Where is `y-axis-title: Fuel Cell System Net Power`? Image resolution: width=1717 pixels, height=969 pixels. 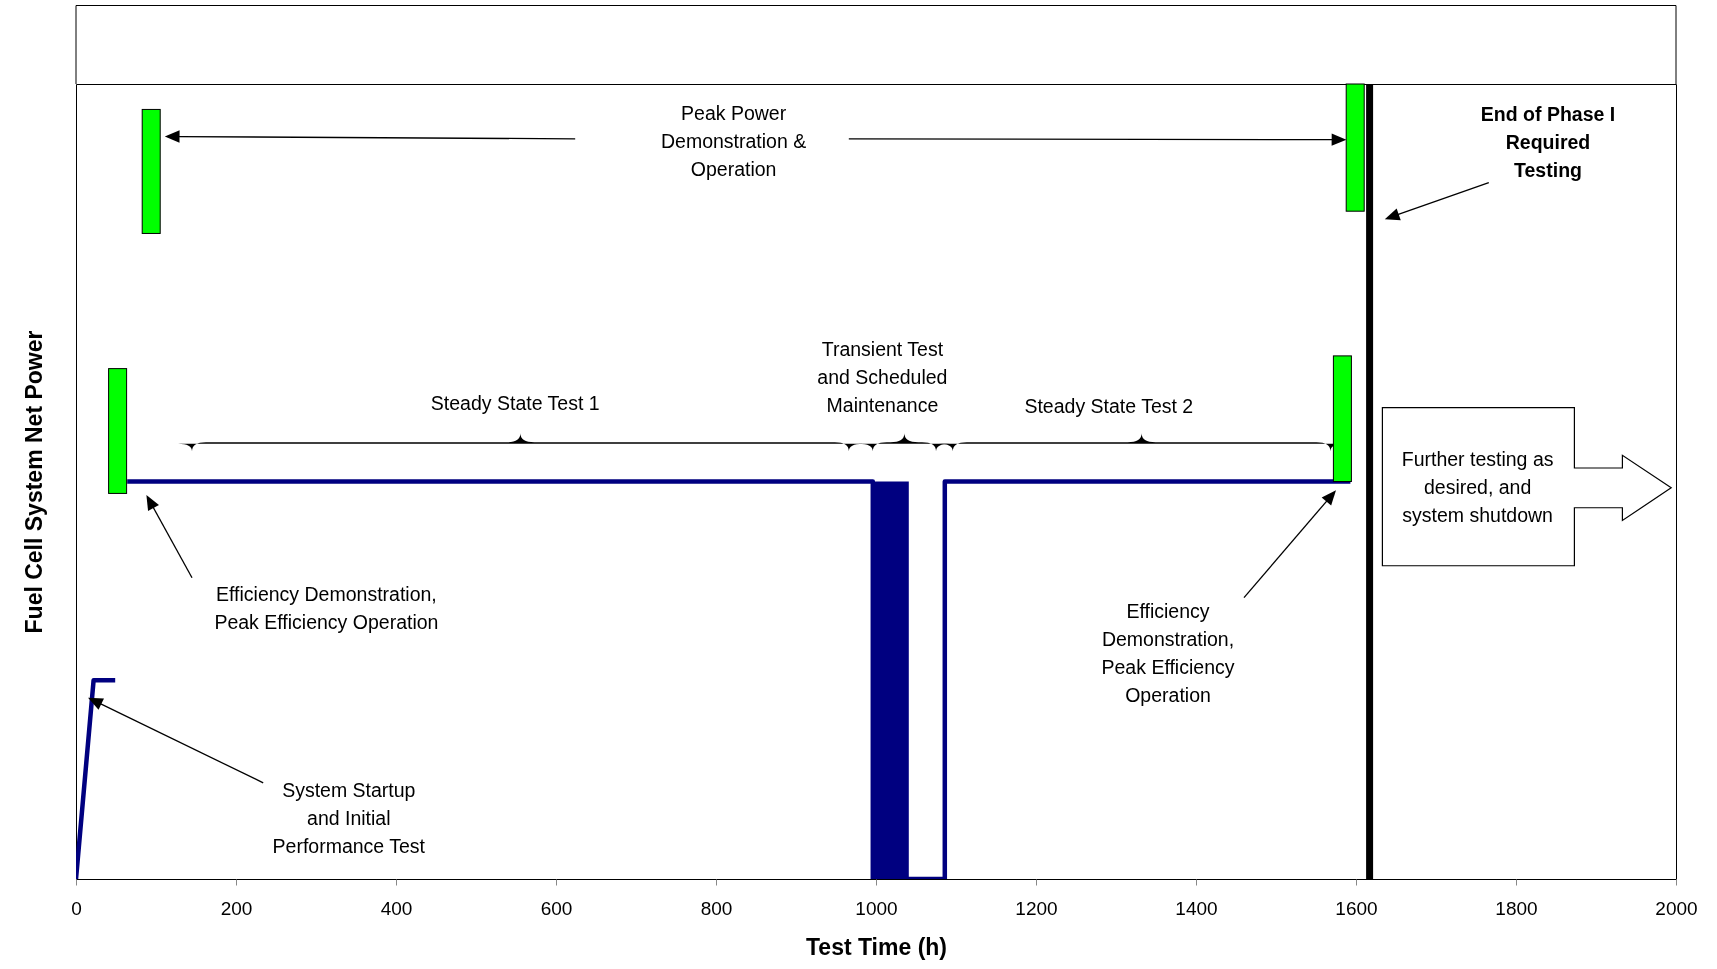
y-axis-title: Fuel Cell System Net Power is located at coordinates (33, 482).